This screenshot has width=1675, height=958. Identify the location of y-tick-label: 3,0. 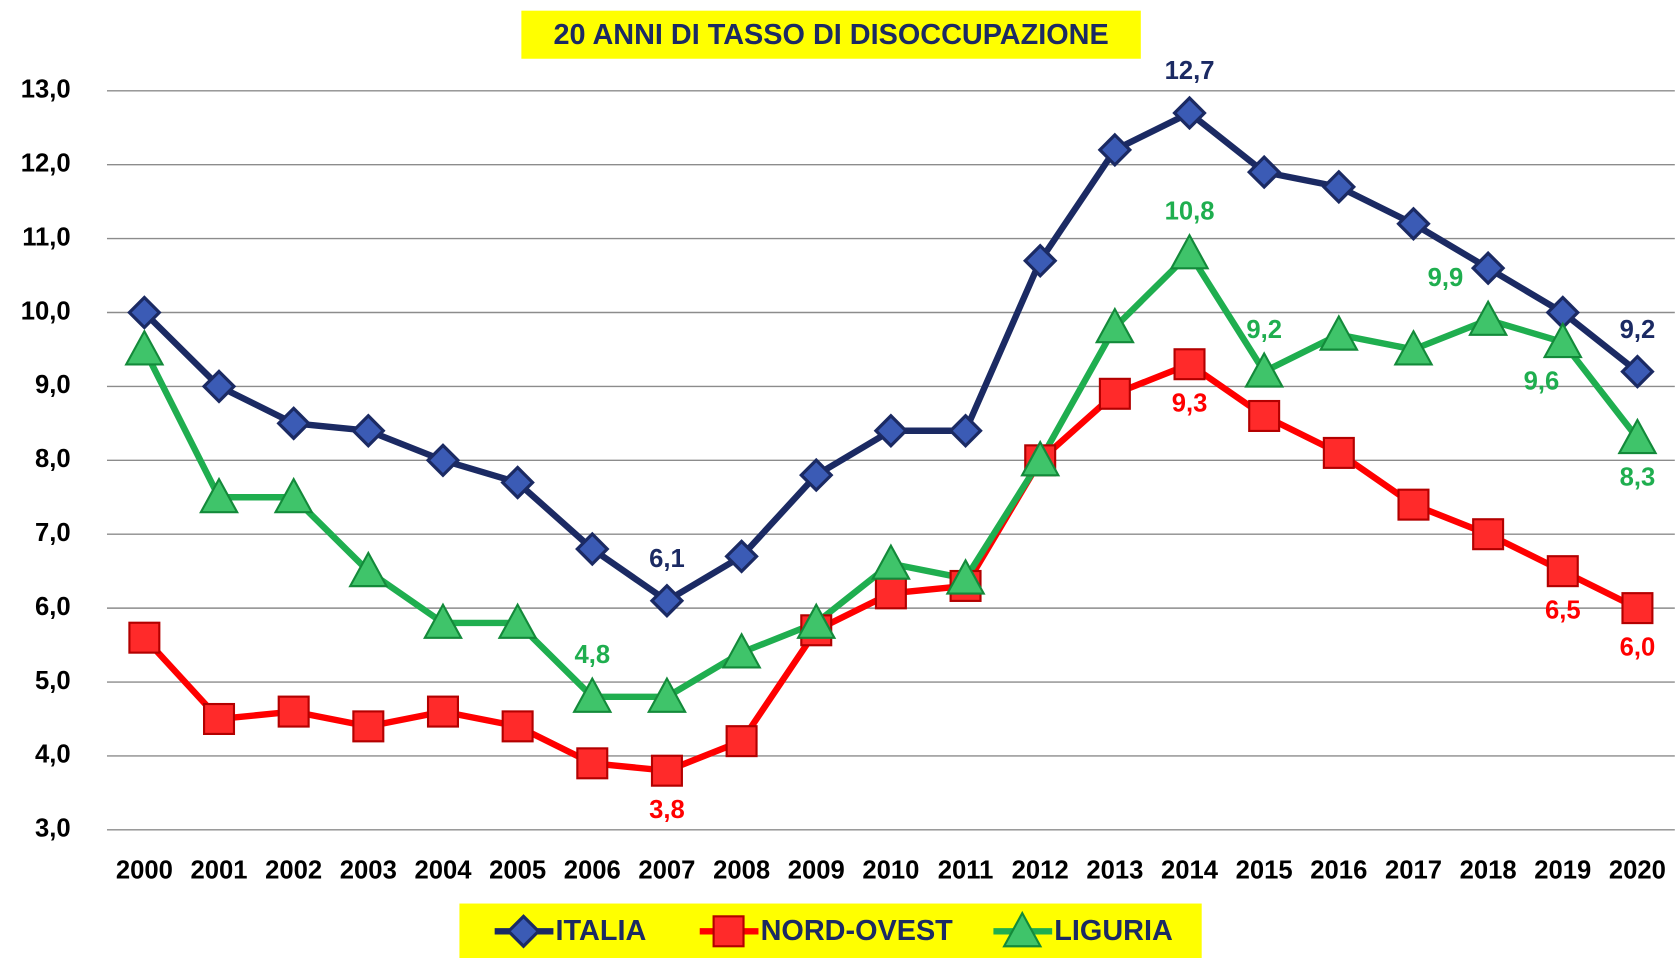
(53, 829).